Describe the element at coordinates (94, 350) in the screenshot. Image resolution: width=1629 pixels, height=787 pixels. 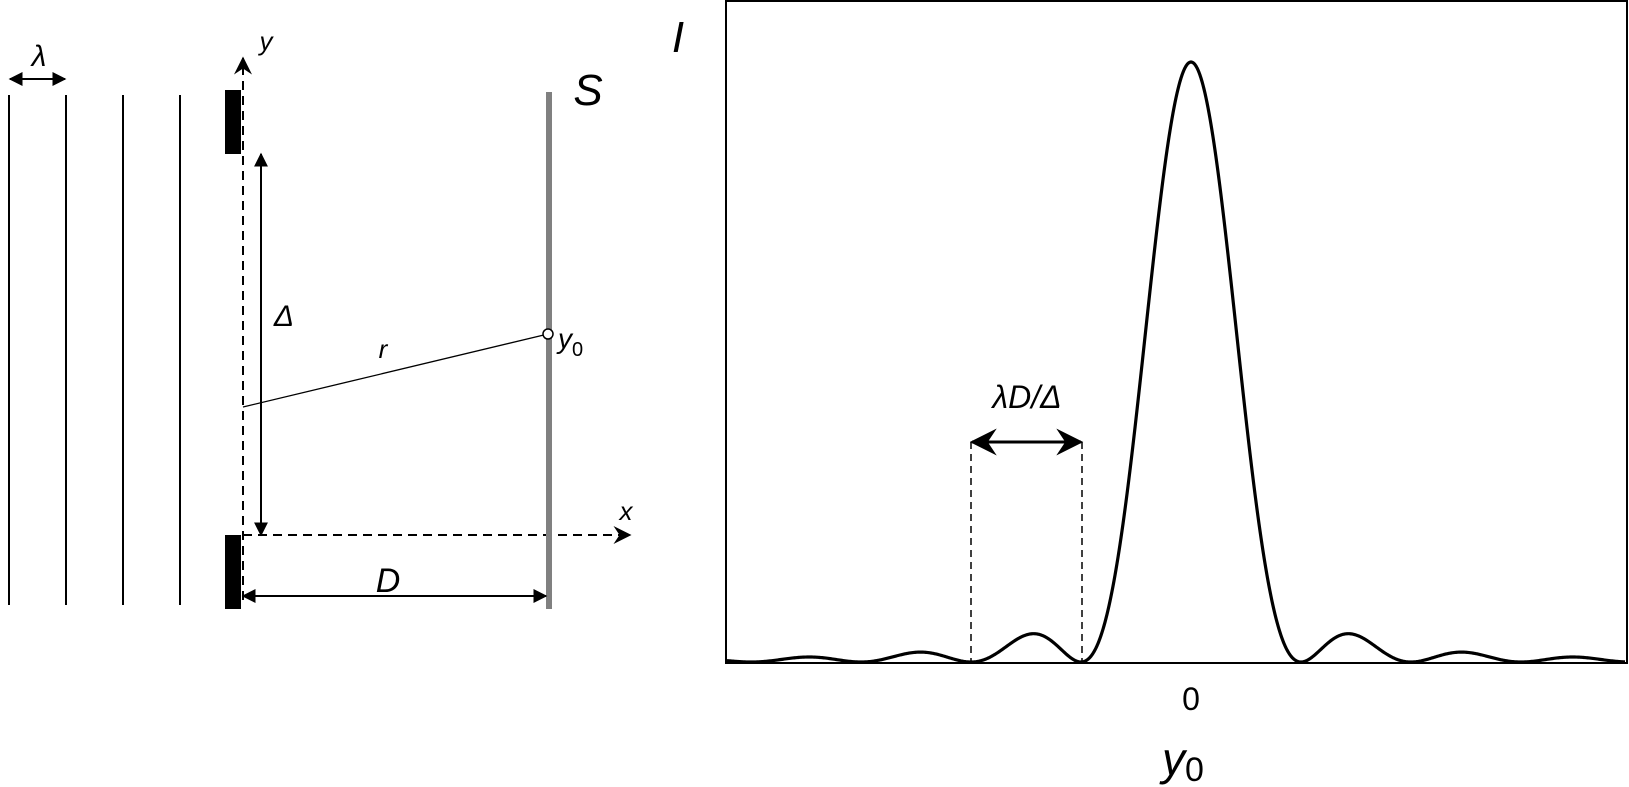
I see `wavefronts` at that location.